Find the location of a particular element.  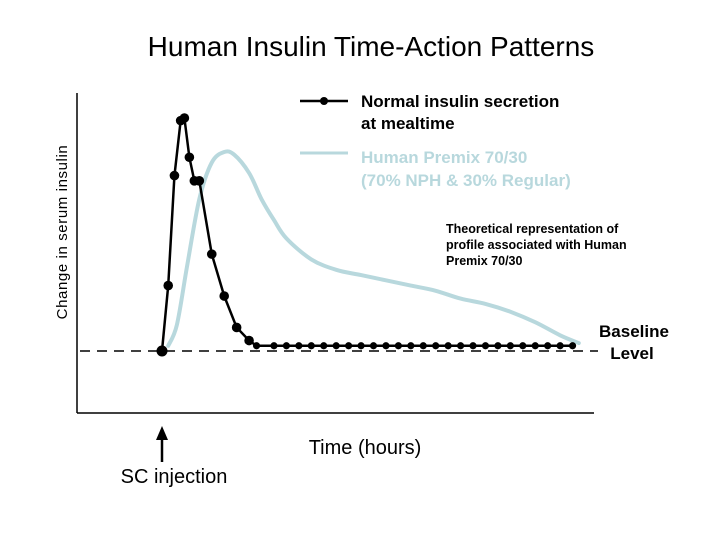

chart-title: Human Insulin Time-Action Patterns is located at coordinates (371, 46).